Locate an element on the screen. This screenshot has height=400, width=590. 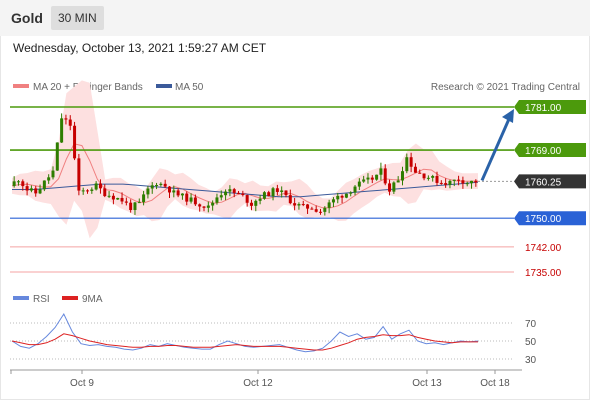
support-1-label-bg is located at coordinates (550, 218).